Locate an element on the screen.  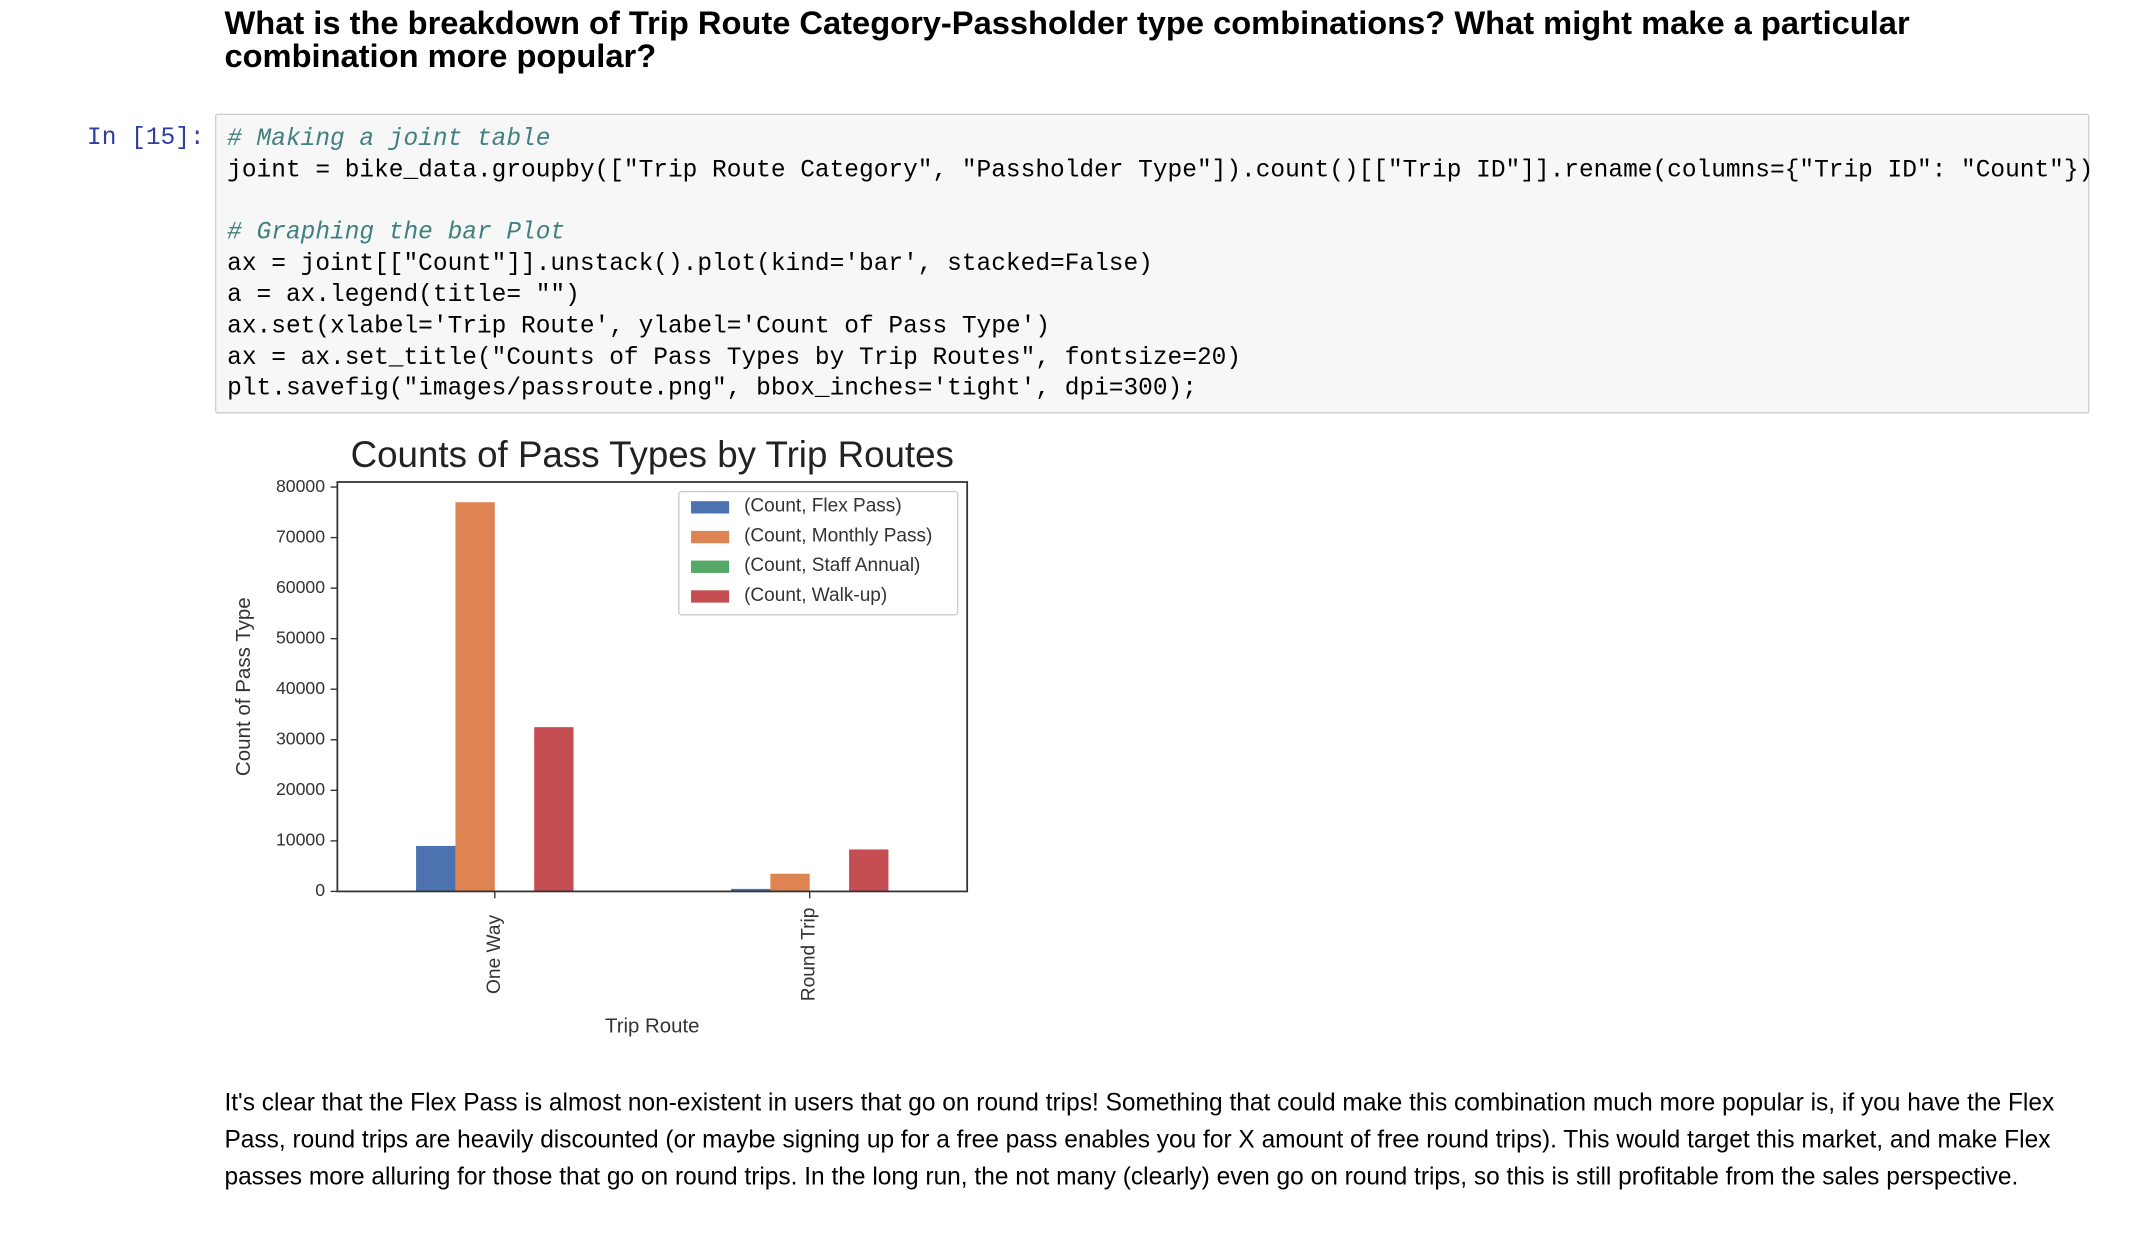
legend-box is located at coordinates (818, 553).